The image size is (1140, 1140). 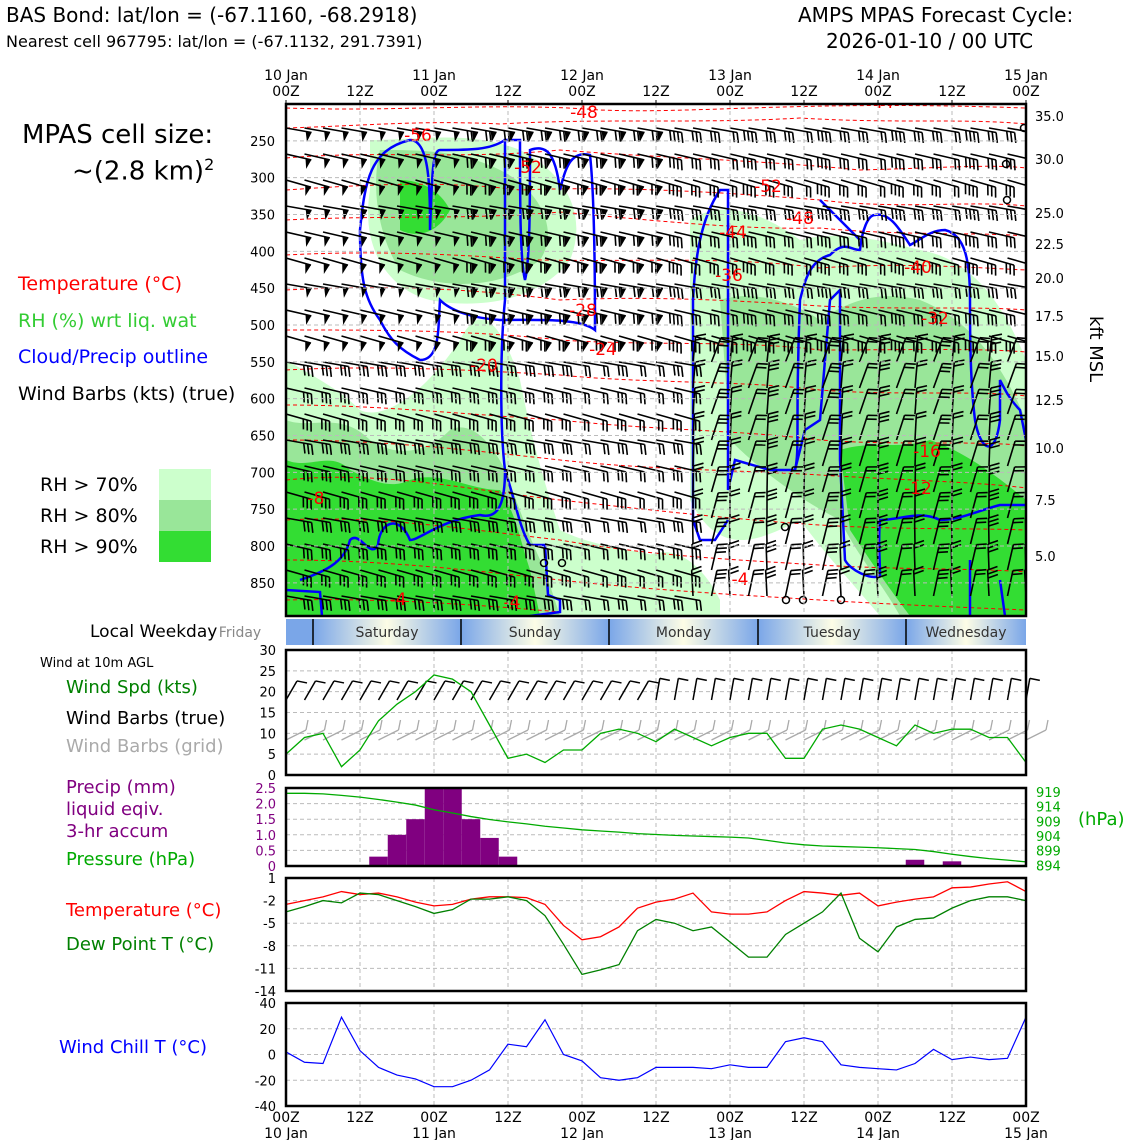 What do you see at coordinates (265, 836) in the screenshot?
I see `panel-tick-label: 1.0` at bounding box center [265, 836].